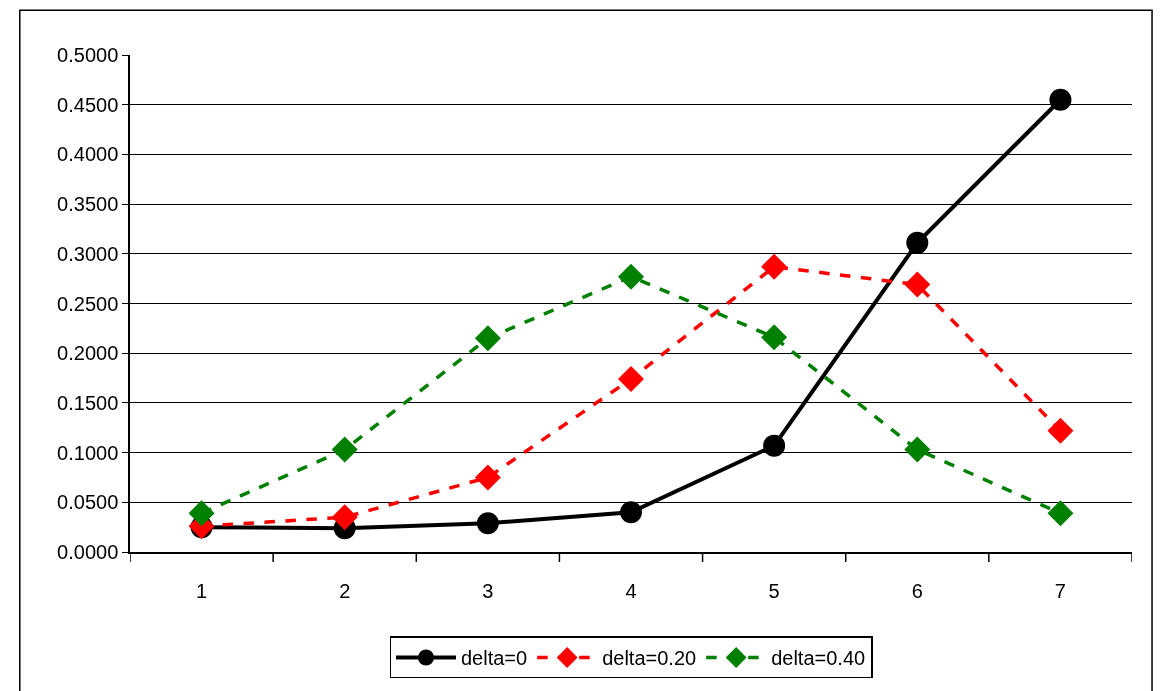 This screenshot has width=1162, height=691. Describe the element at coordinates (88, 402) in the screenshot. I see `y-tick-label: 0.1500` at that location.